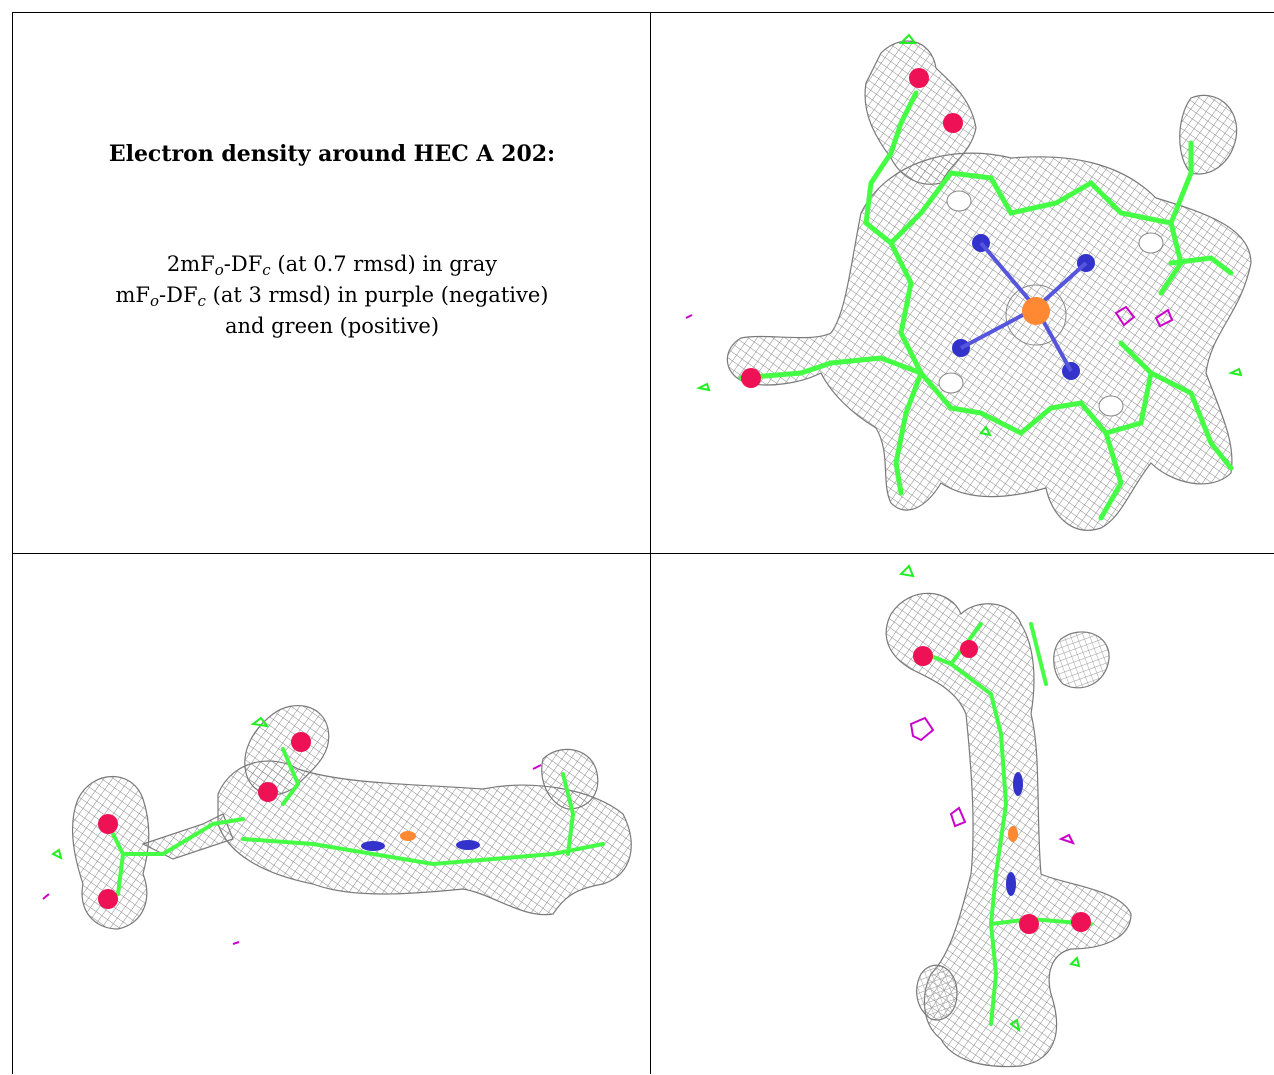 Image resolution: width=1274 pixels, height=1075 pixels. I want to click on end-view-iron, so click(1013, 834).